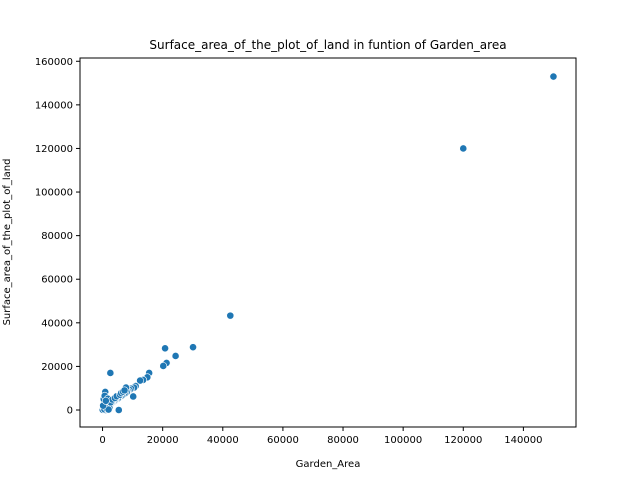  Describe the element at coordinates (57, 323) in the screenshot. I see `y-tick-label: 40000` at that location.